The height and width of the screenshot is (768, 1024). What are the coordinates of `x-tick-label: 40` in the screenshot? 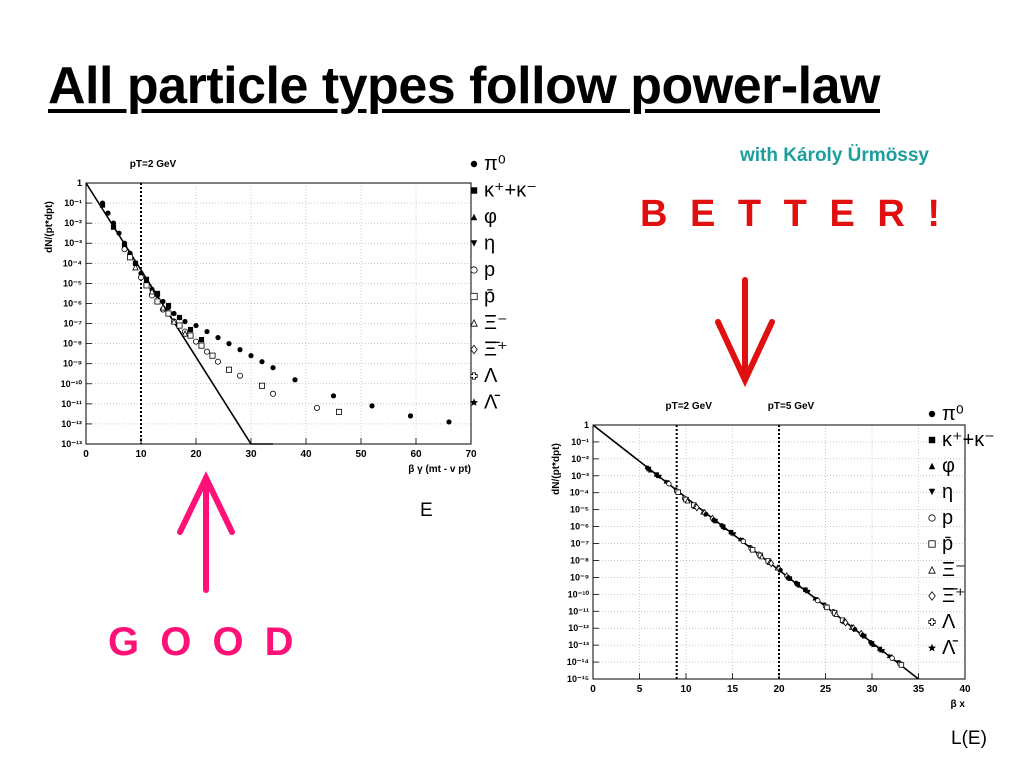 It's located at (965, 689).